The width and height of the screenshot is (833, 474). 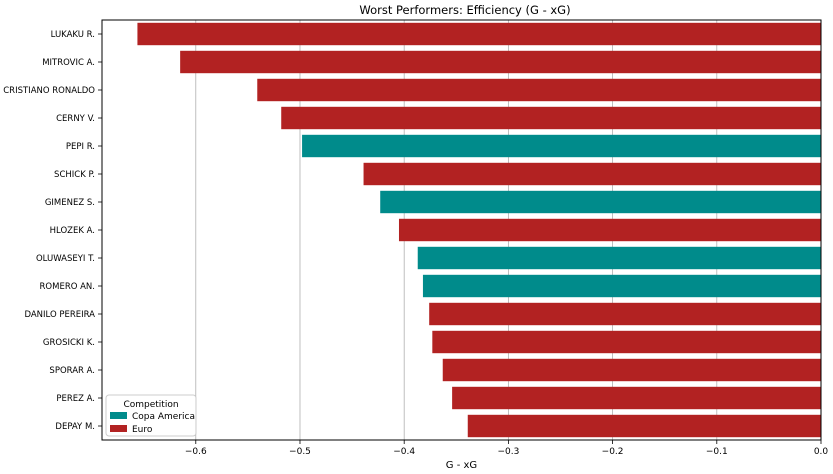 I want to click on bar-schick-p, so click(x=592, y=174).